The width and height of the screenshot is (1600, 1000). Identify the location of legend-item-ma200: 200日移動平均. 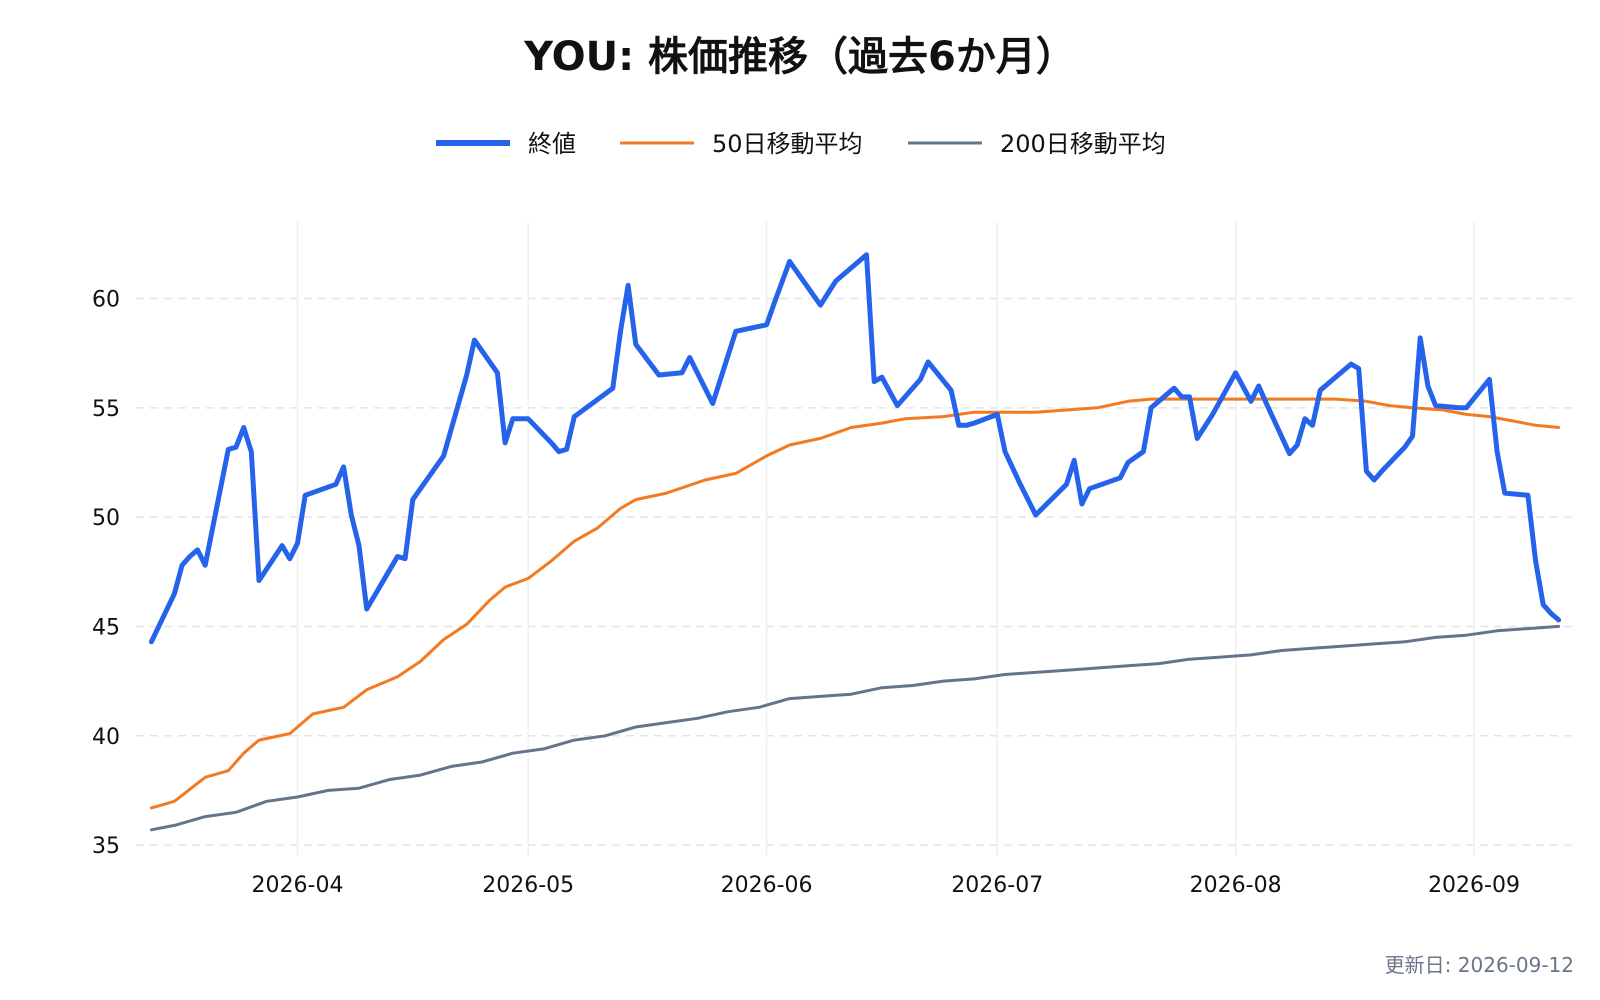
(1037, 144).